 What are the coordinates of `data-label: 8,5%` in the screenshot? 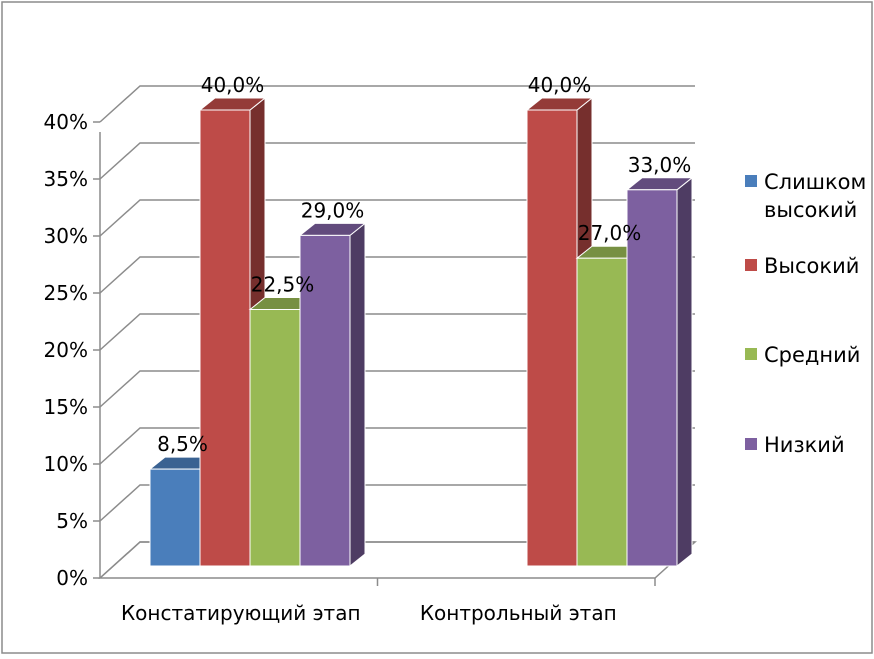 It's located at (182, 444).